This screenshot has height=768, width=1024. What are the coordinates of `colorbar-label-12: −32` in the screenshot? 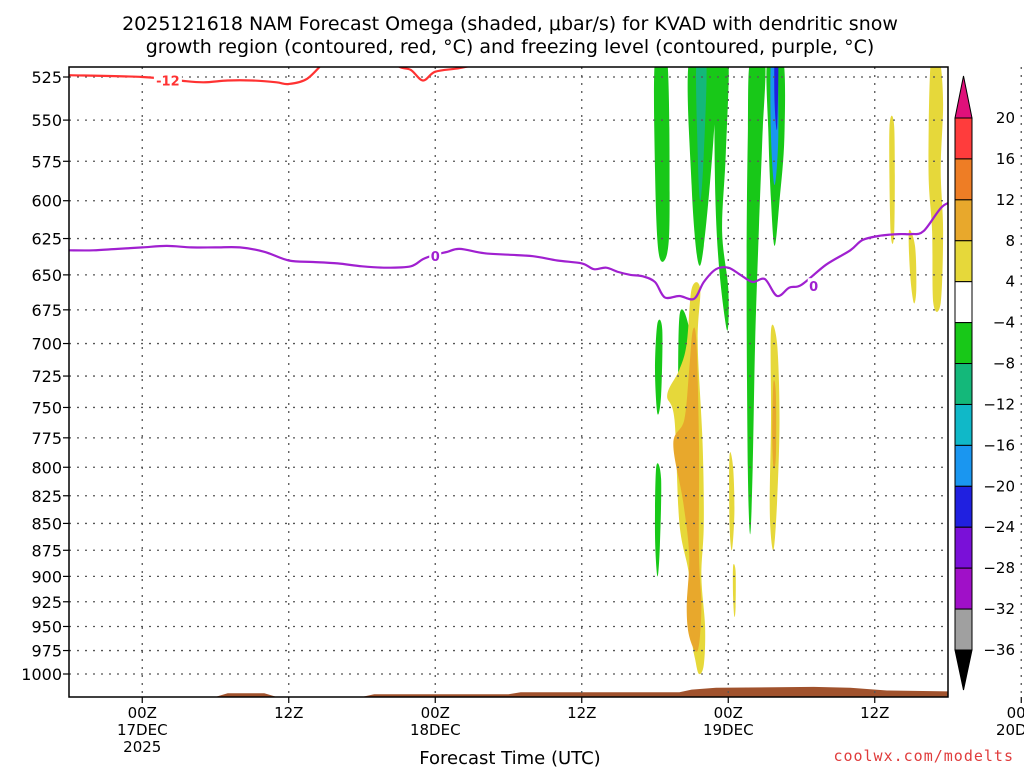 It's located at (999, 609).